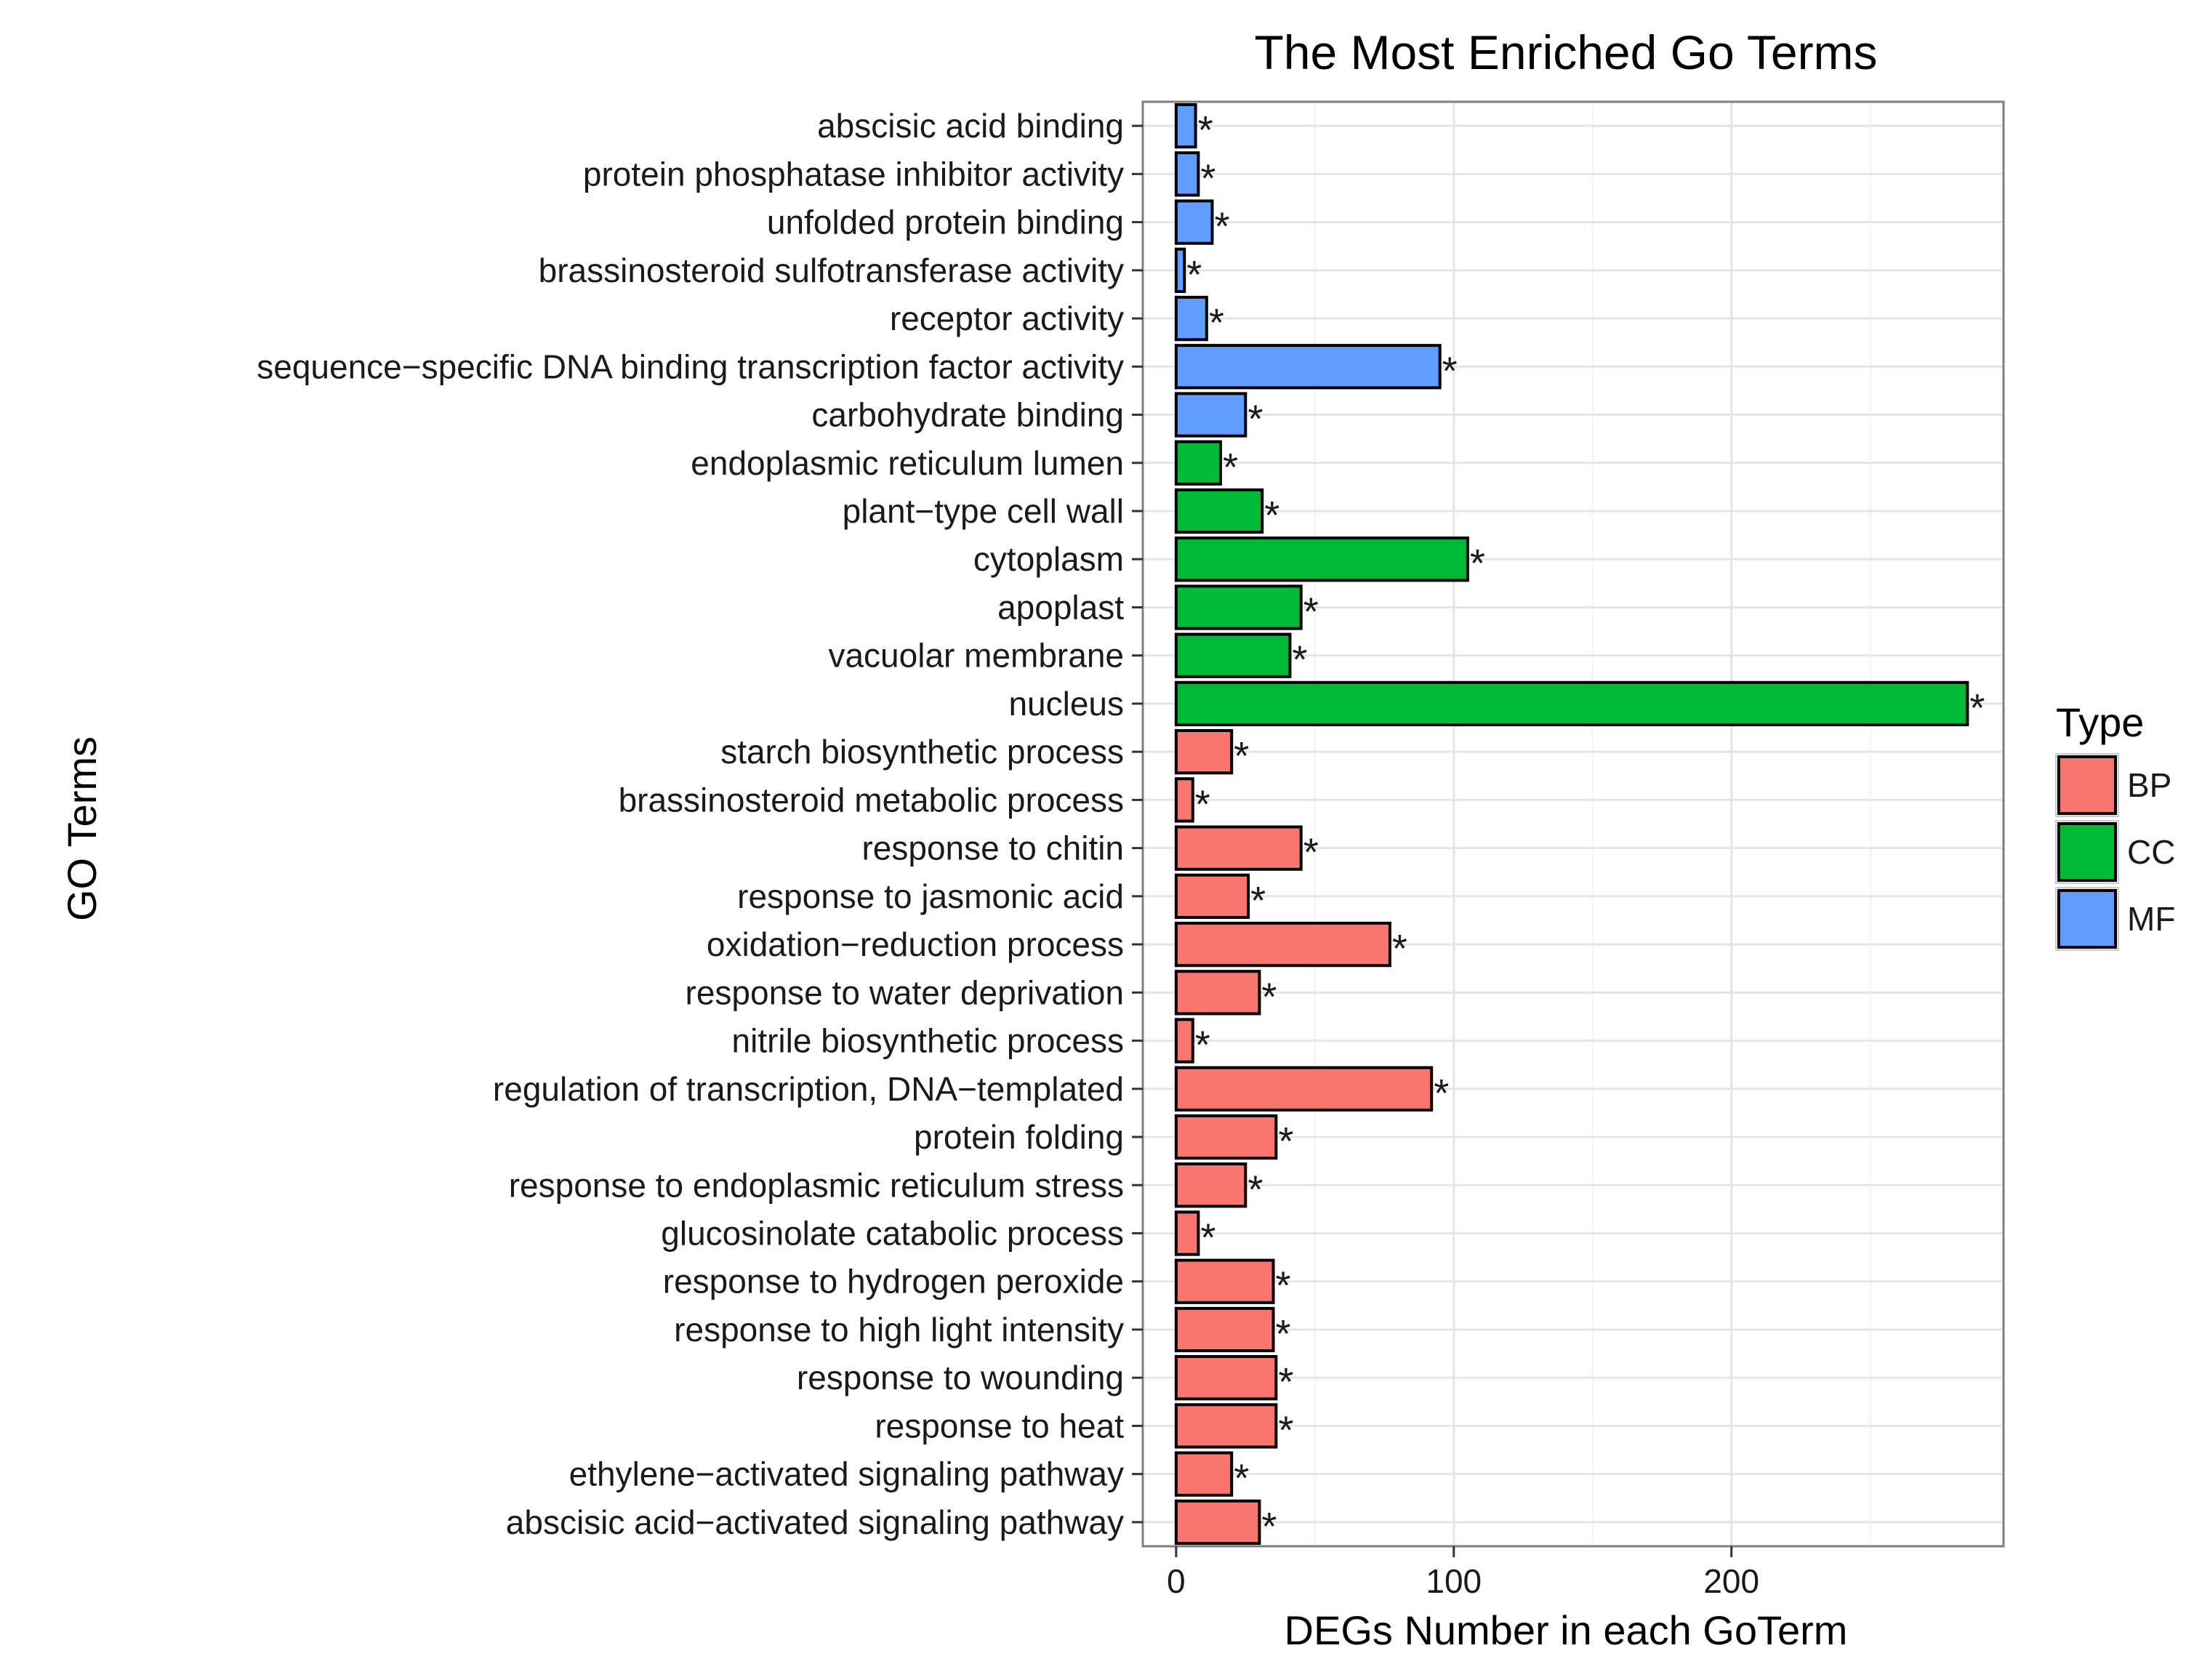 This screenshot has height=1680, width=2210. What do you see at coordinates (2151, 852) in the screenshot?
I see `legend-label-cc: CC` at bounding box center [2151, 852].